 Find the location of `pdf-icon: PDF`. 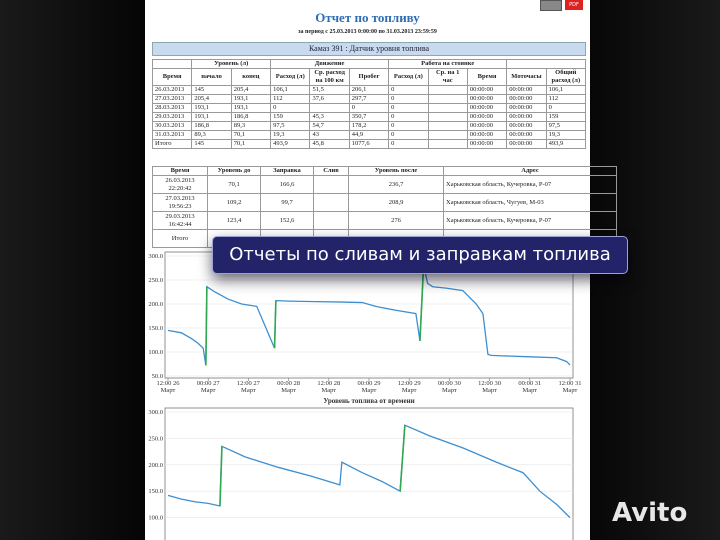

pdf-icon: PDF is located at coordinates (574, 5).